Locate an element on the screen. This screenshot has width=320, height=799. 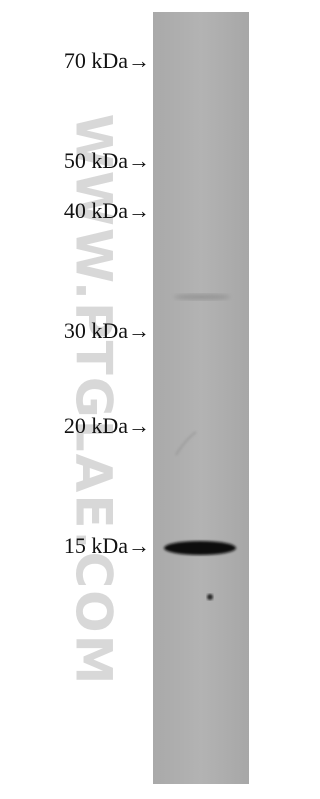
marker-label: 30 kDa→ is located at coordinates (107, 330).